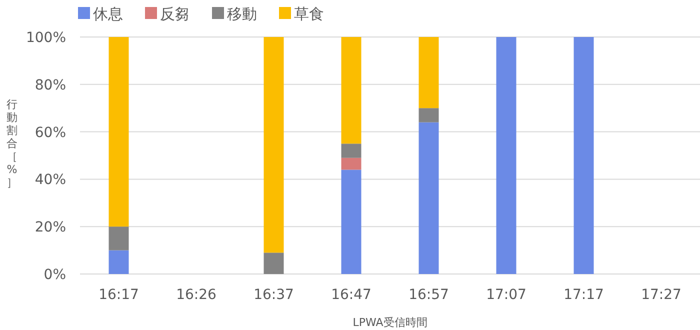 The width and height of the screenshot is (700, 330). I want to click on x-tick-label: 16:47, so click(351, 295).